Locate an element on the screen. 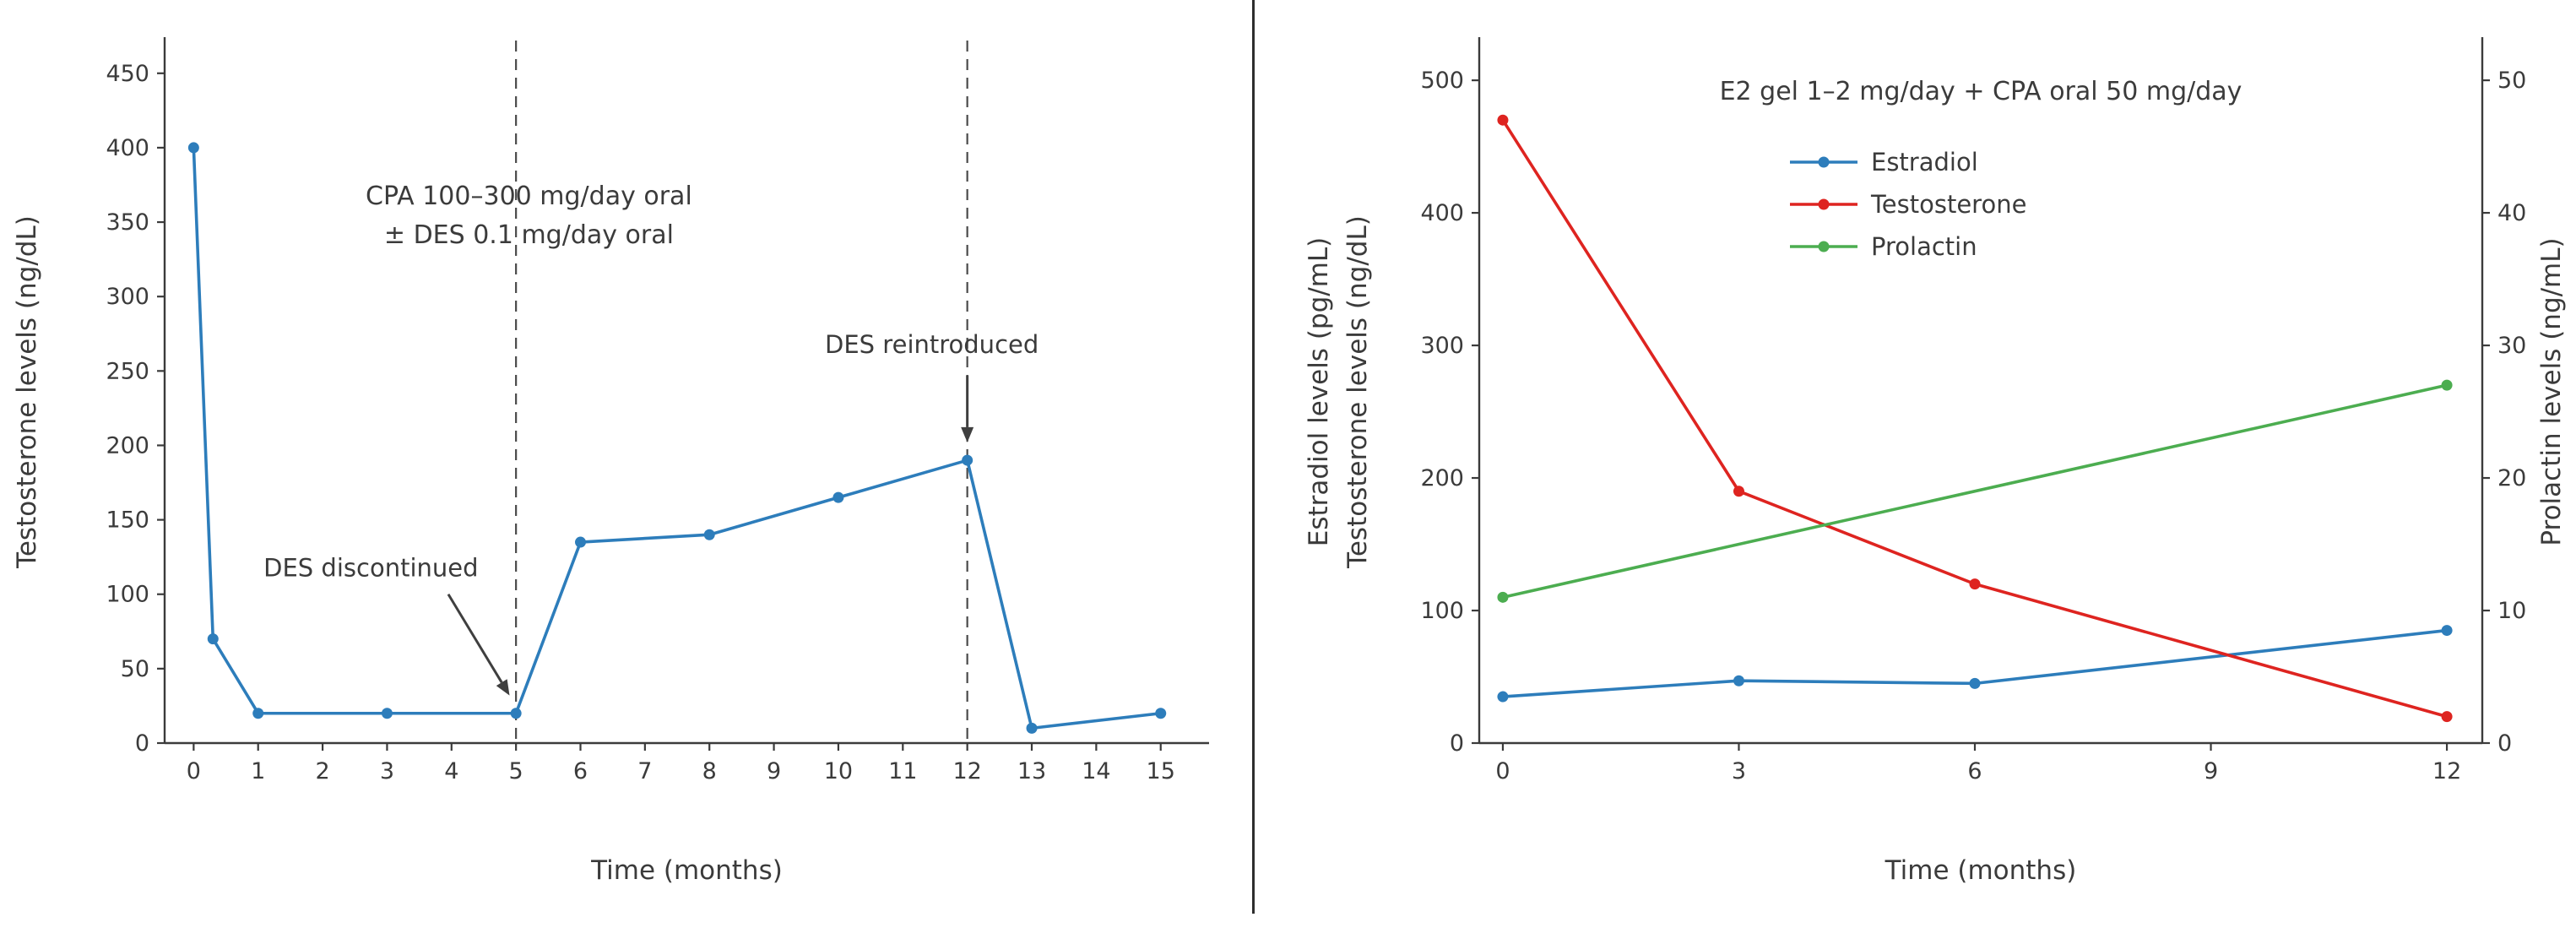 This screenshot has height=928, width=2576. right-y-tick-label: 20 is located at coordinates (2512, 478).